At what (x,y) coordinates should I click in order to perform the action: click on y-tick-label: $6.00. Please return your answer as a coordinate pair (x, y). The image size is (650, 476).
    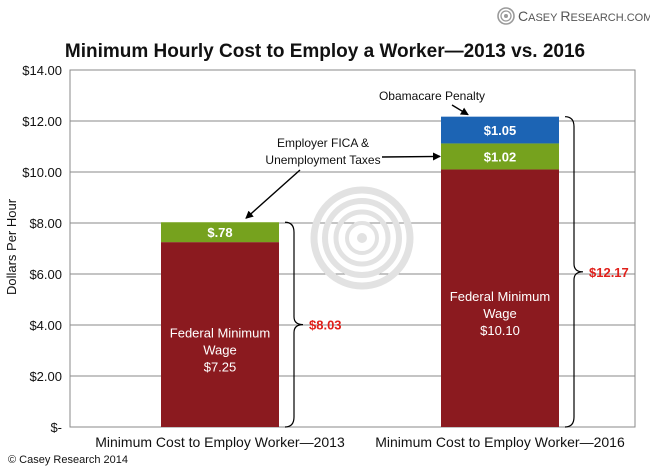
    Looking at the image, I should click on (45, 274).